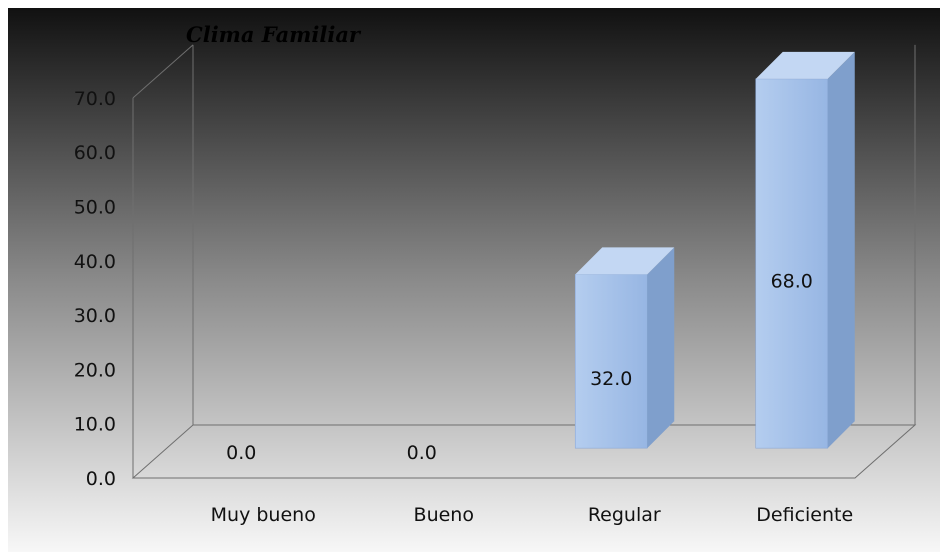  What do you see at coordinates (263, 515) in the screenshot?
I see `x-category-label: Muy bueno` at bounding box center [263, 515].